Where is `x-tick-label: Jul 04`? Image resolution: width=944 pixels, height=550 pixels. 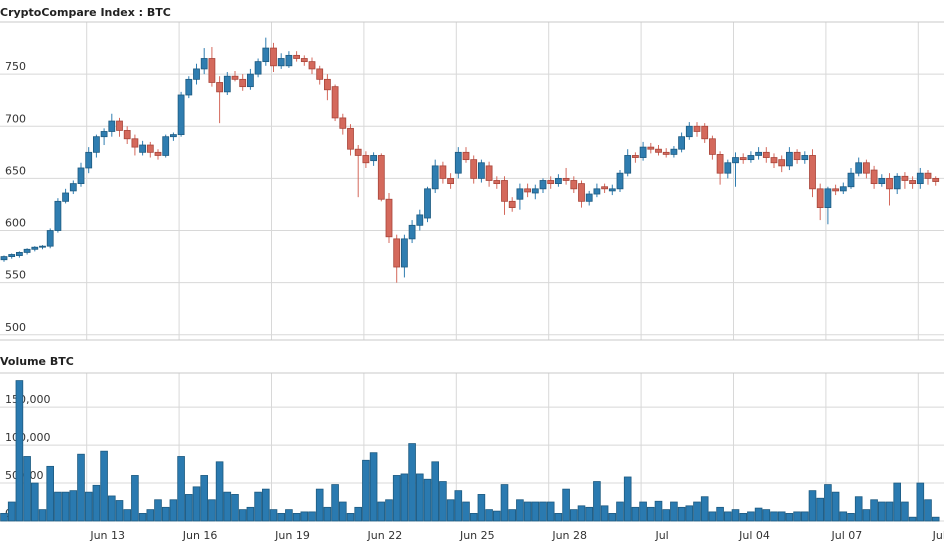
x-tick-label: Jul 04 is located at coordinates (754, 535).